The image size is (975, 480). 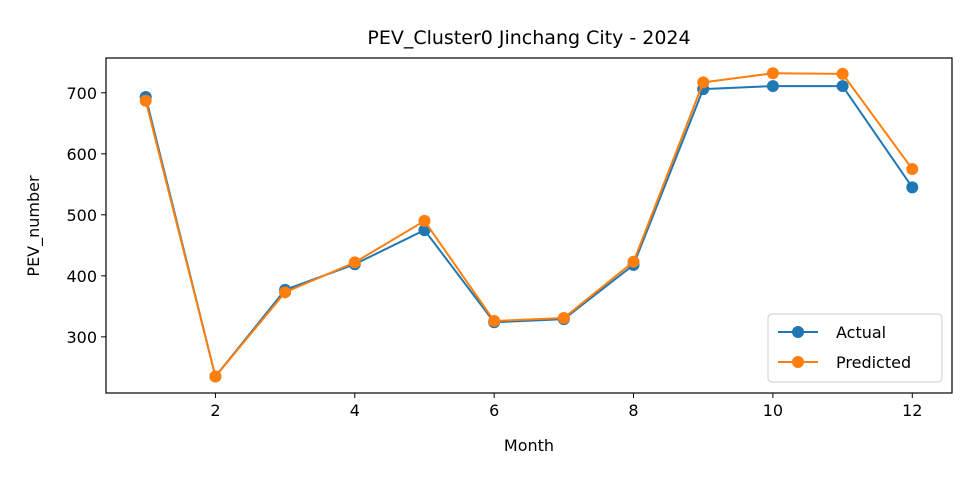 What do you see at coordinates (912, 410) in the screenshot?
I see `x-tick-label: 12` at bounding box center [912, 410].